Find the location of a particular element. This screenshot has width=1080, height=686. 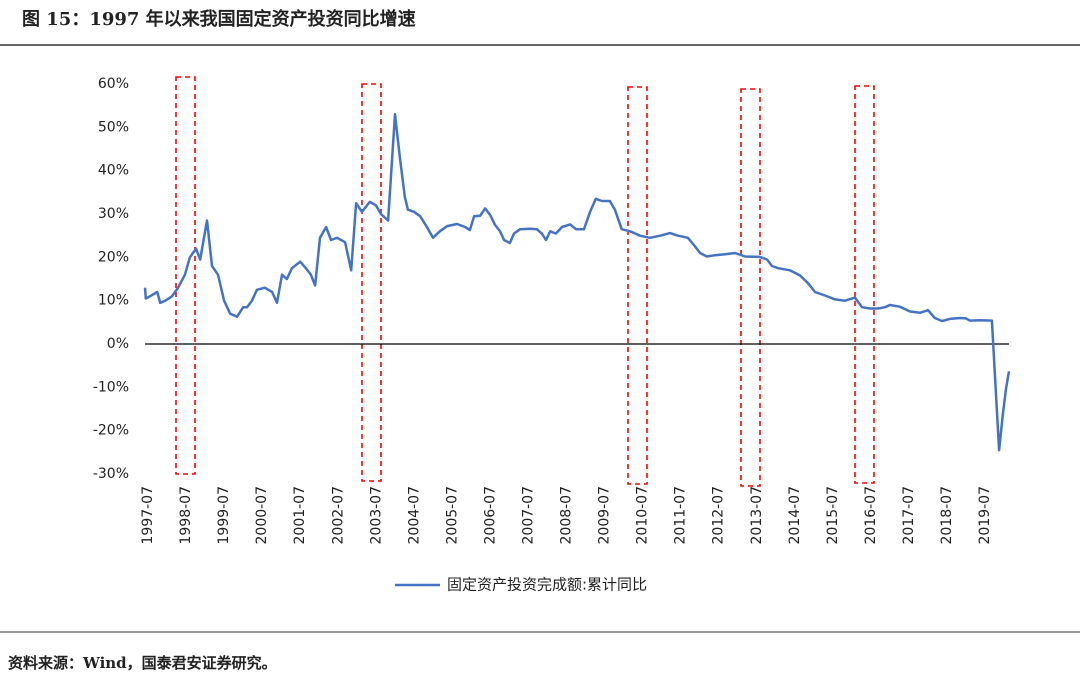

x-tick-label: 2001-07 is located at coordinates (300, 515).